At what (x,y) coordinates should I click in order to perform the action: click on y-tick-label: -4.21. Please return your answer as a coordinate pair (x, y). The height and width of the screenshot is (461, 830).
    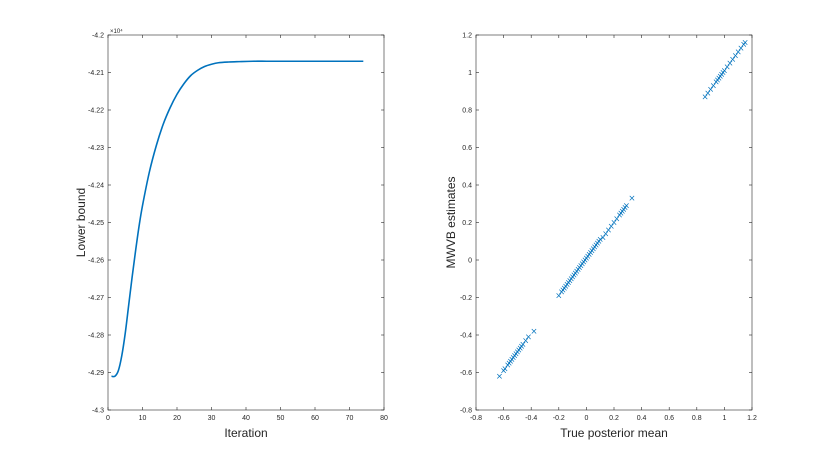
    Looking at the image, I should click on (96, 73).